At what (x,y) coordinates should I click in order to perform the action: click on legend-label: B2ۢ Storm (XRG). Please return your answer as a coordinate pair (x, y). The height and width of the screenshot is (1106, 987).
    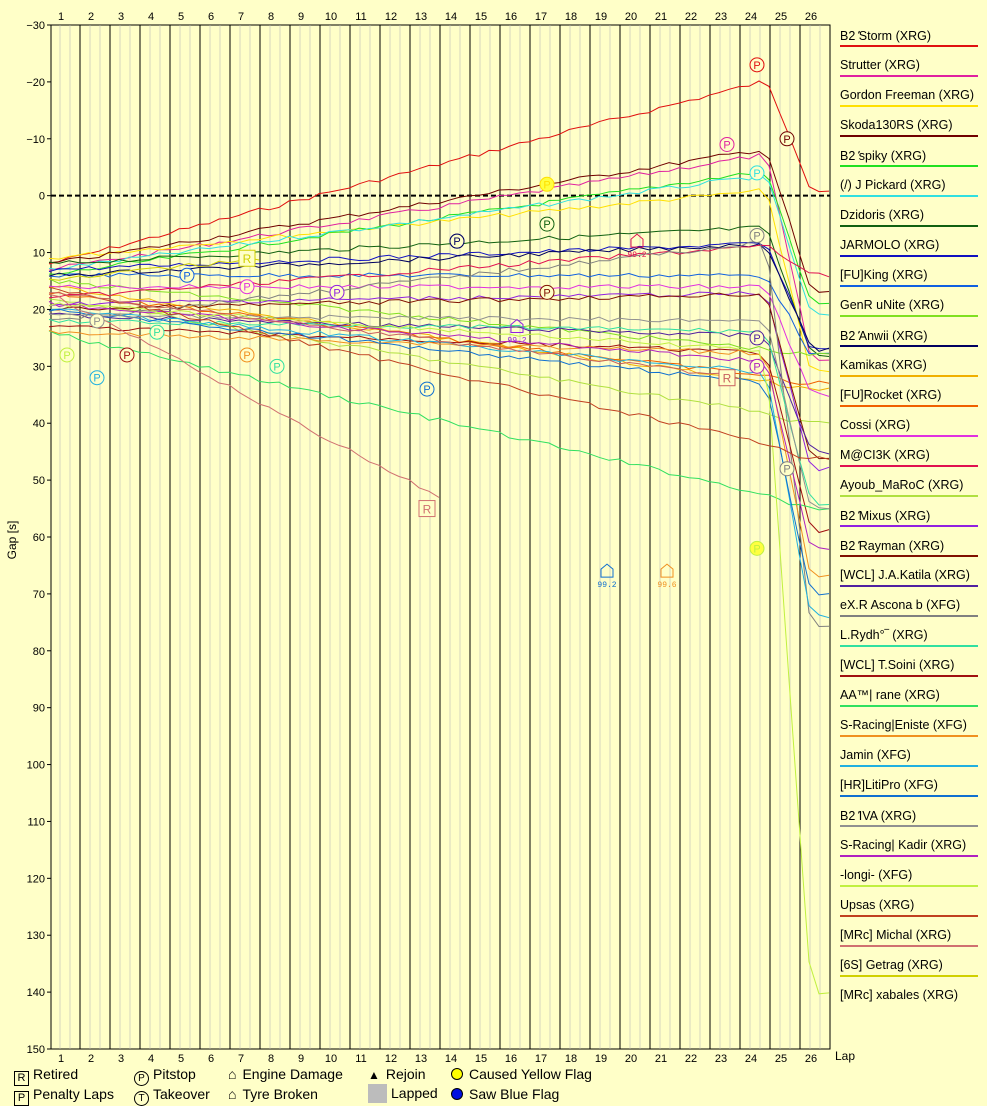
    Looking at the image, I should click on (885, 36).